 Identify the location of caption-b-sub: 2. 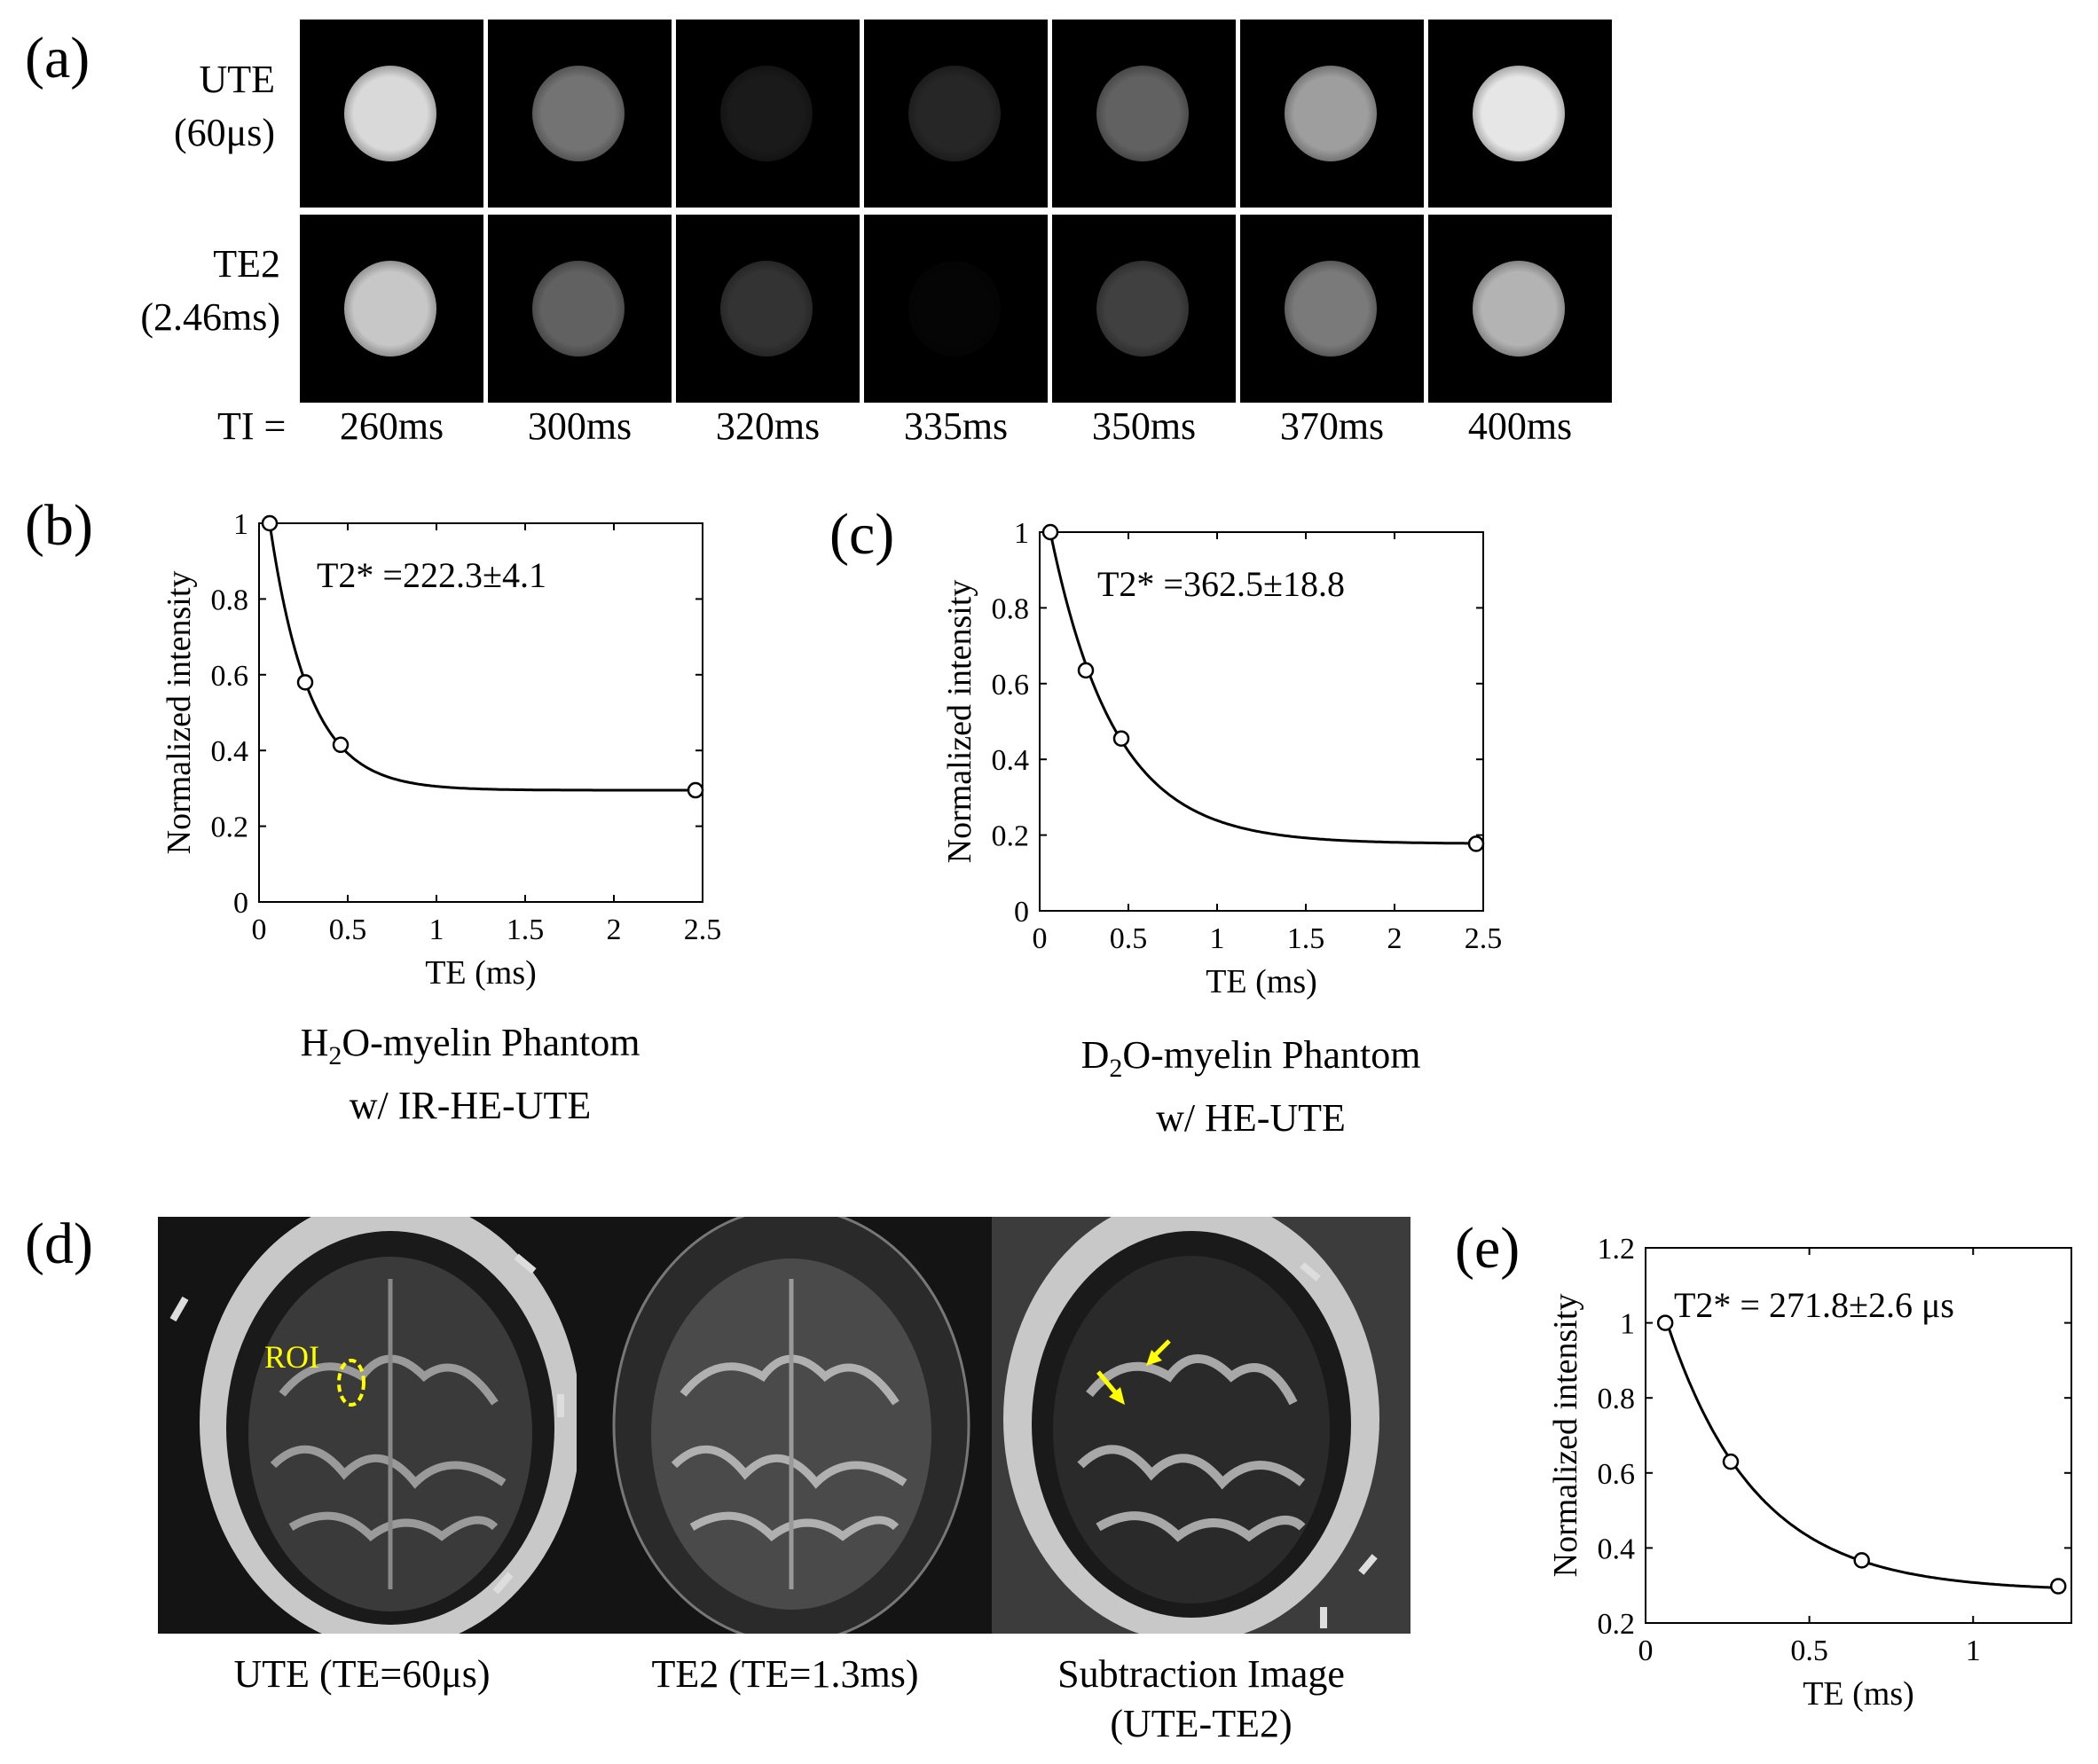
(335, 1055).